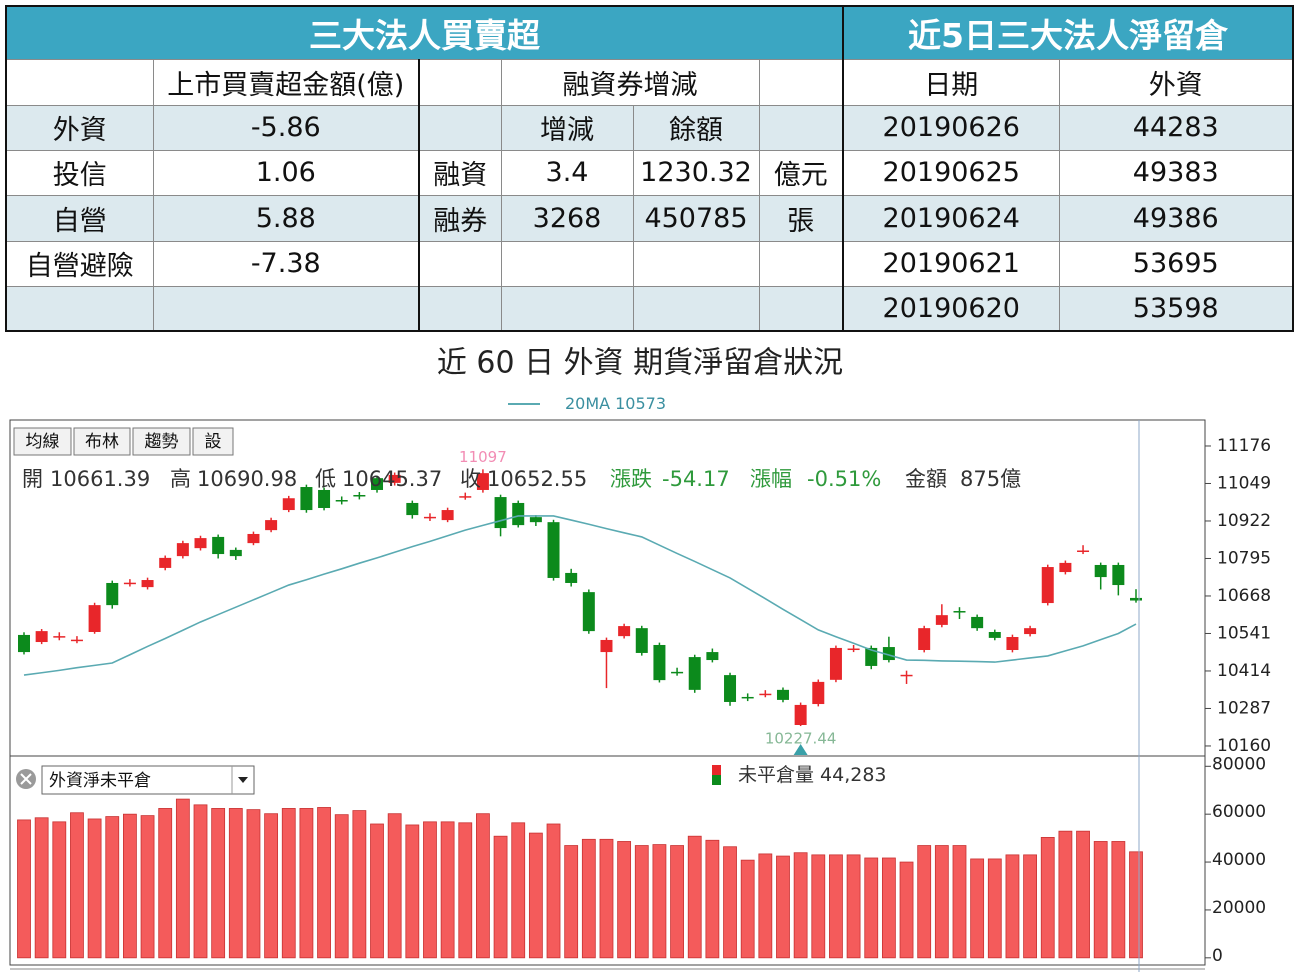 The height and width of the screenshot is (972, 1295). I want to click on y-tick-label: 10160, so click(1244, 746).